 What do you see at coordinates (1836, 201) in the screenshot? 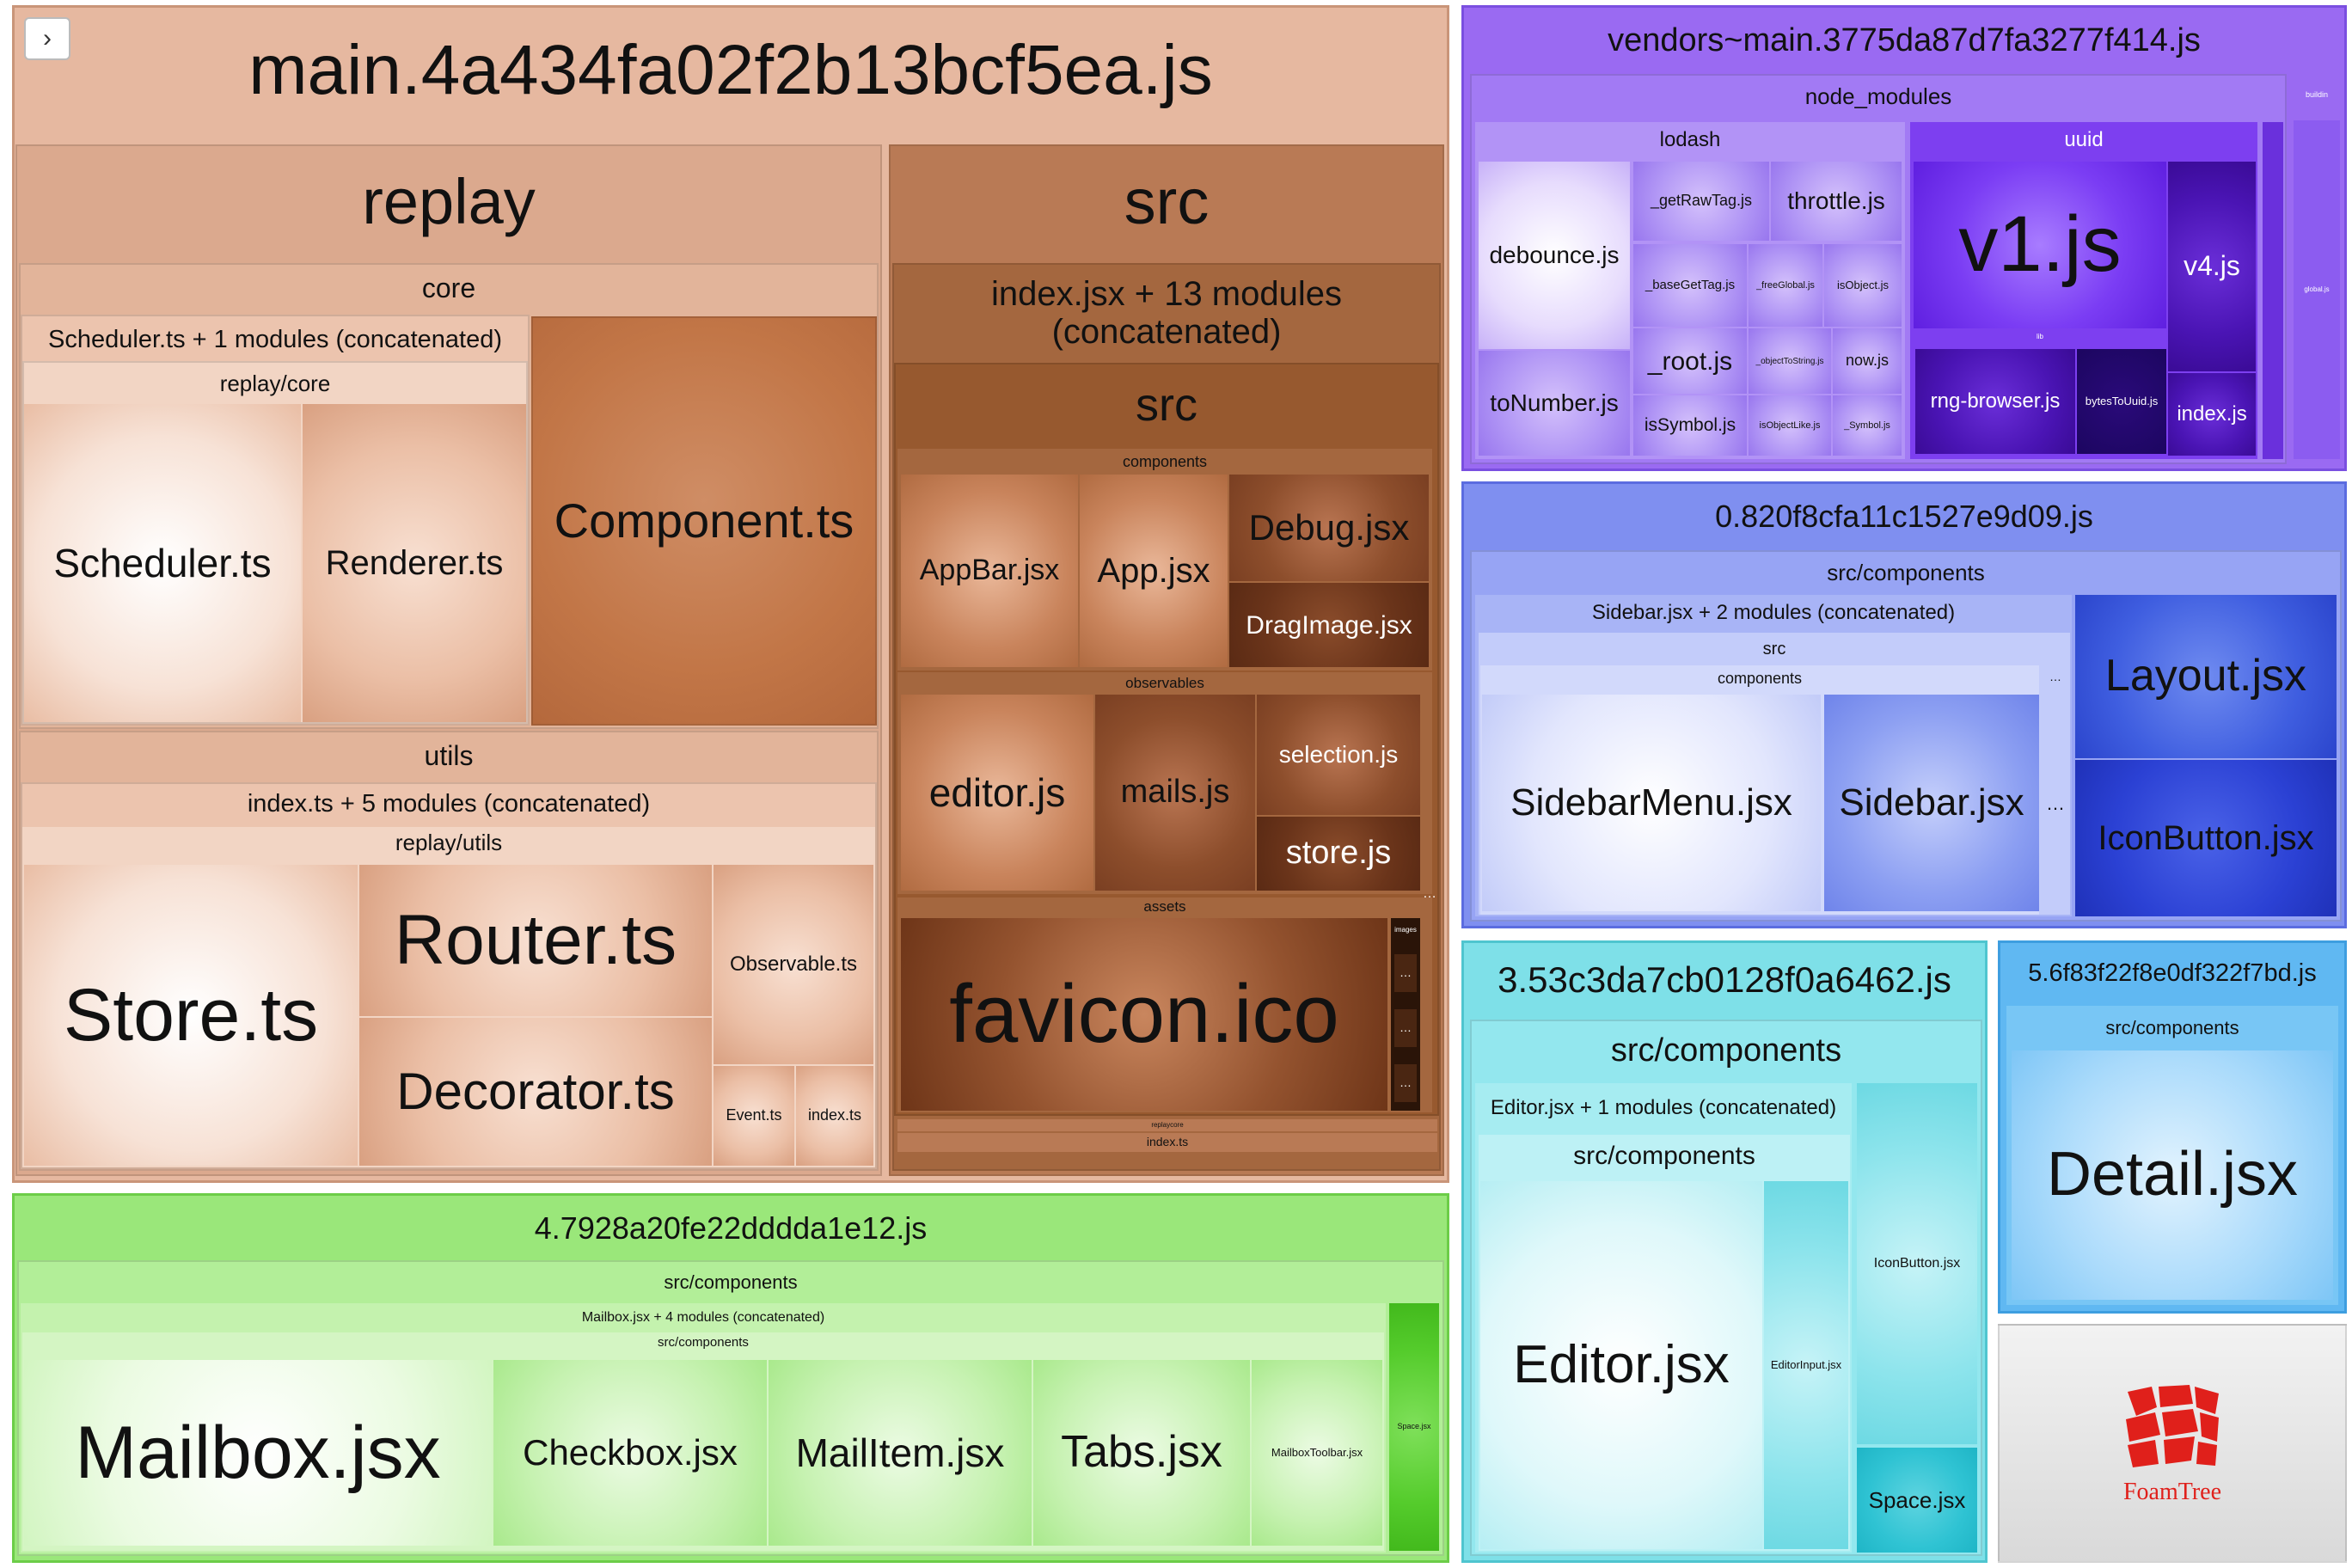
I see `module-throttle: throttle.js` at bounding box center [1836, 201].